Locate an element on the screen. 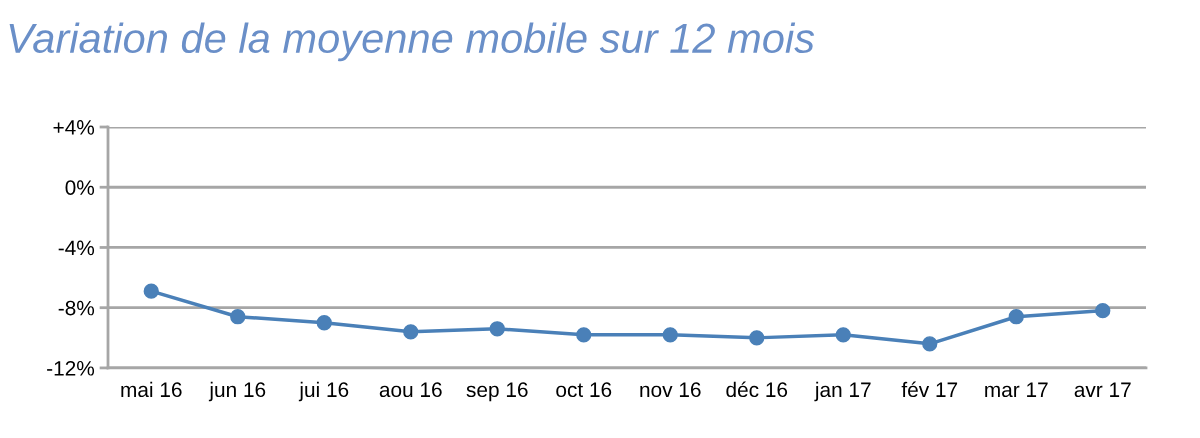 The image size is (1200, 438). x-tick-label: fév 17 is located at coordinates (929, 389).